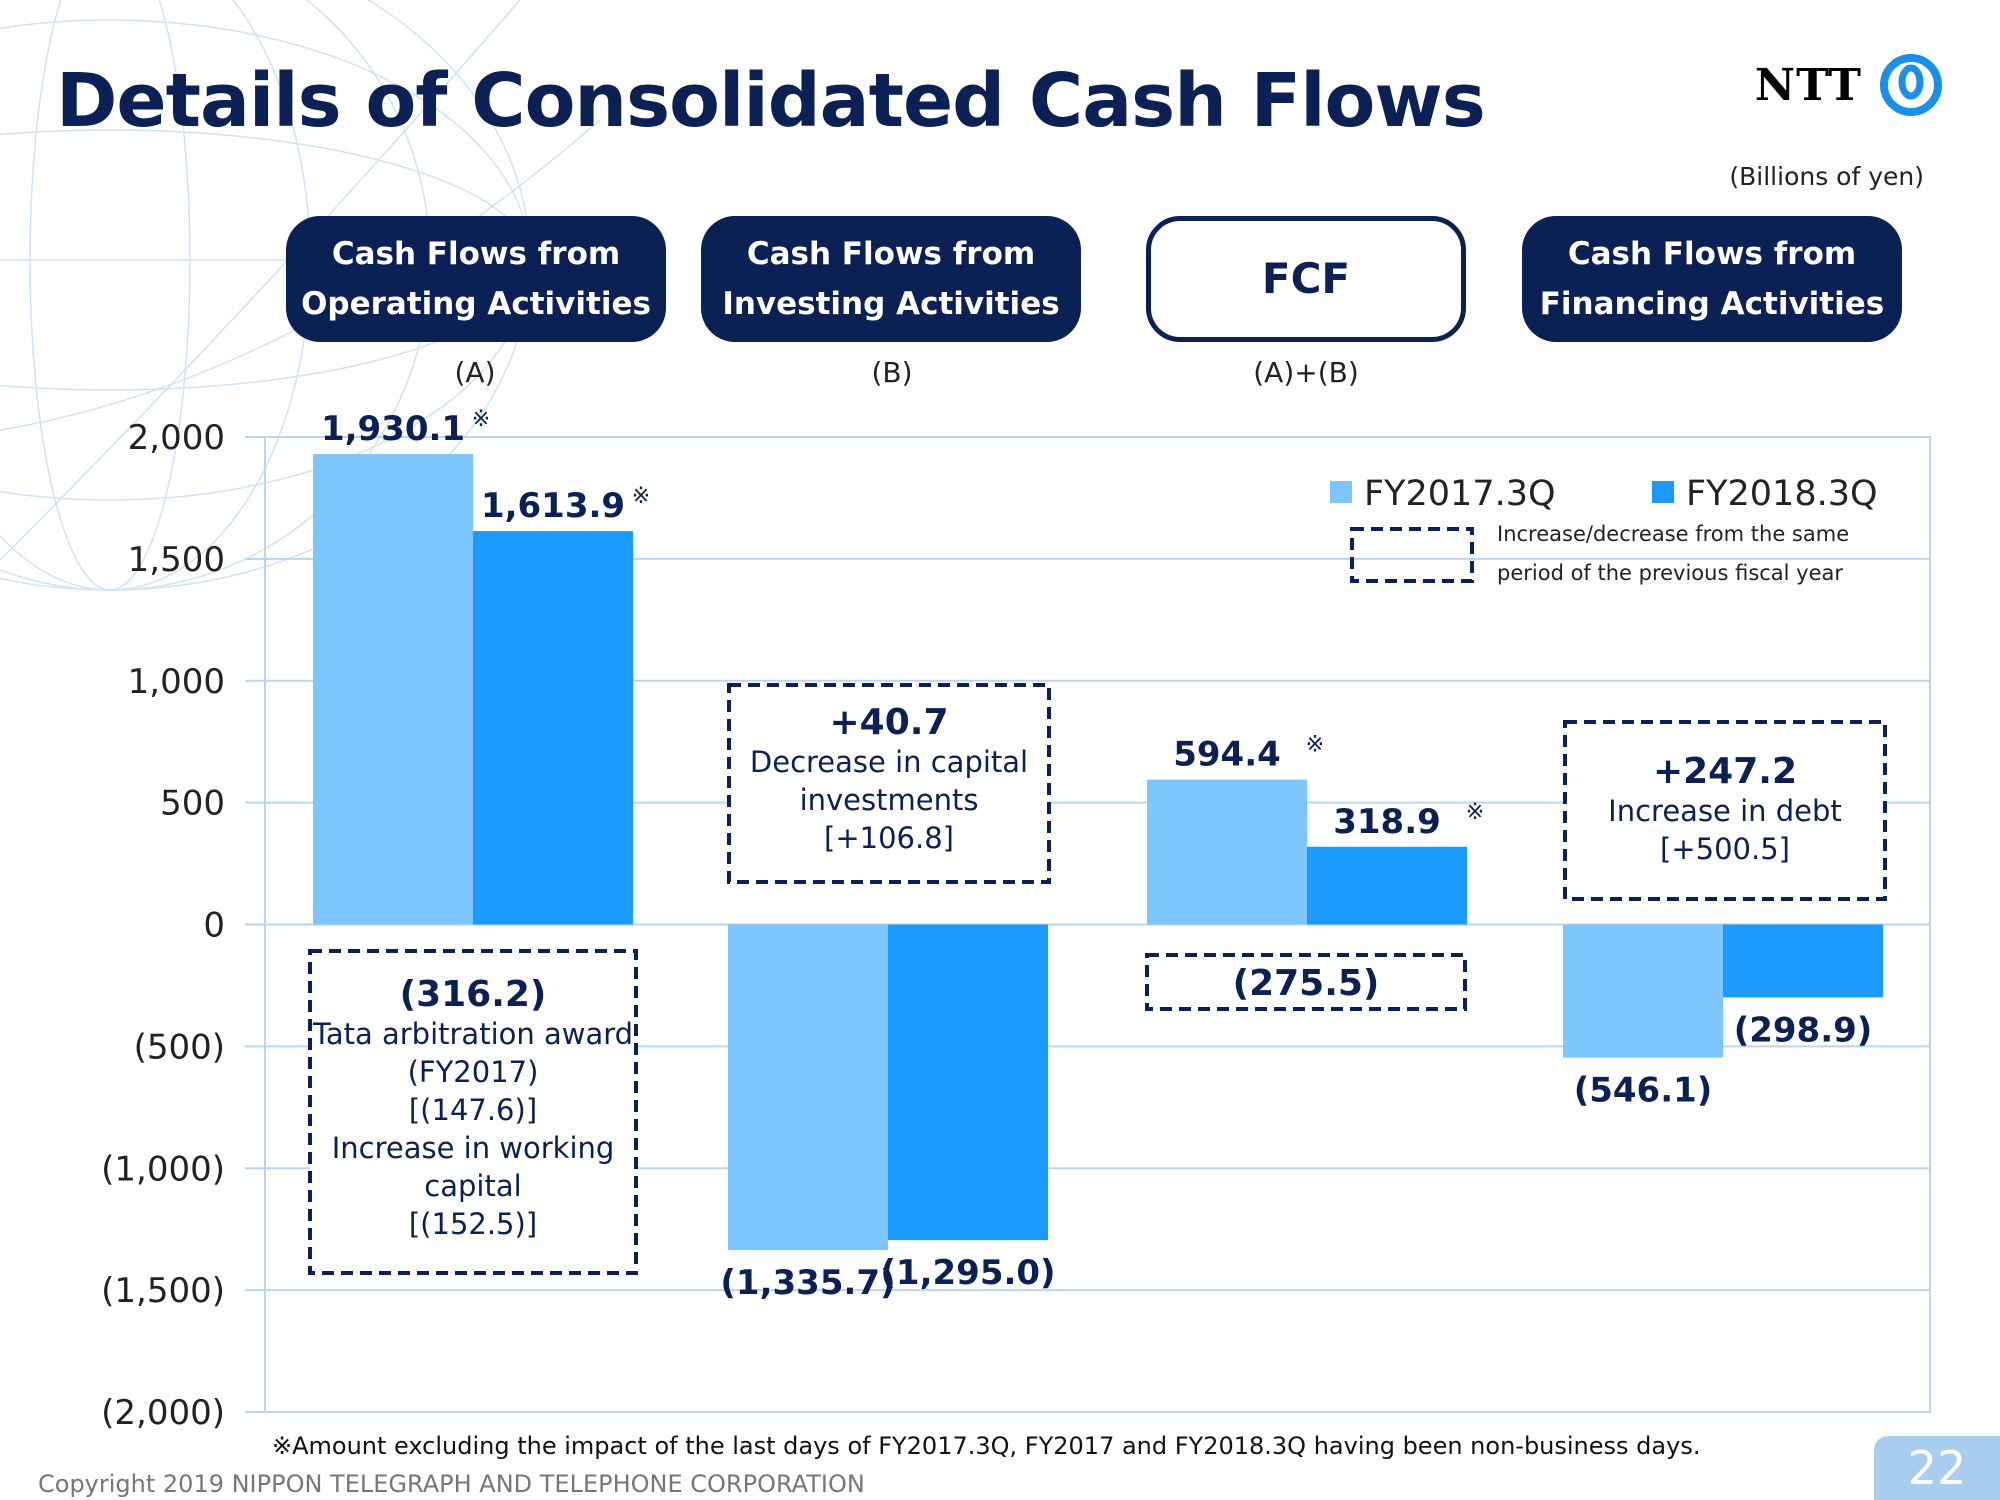 The height and width of the screenshot is (1500, 2000). I want to click on legend-dashed-box, so click(1412, 555).